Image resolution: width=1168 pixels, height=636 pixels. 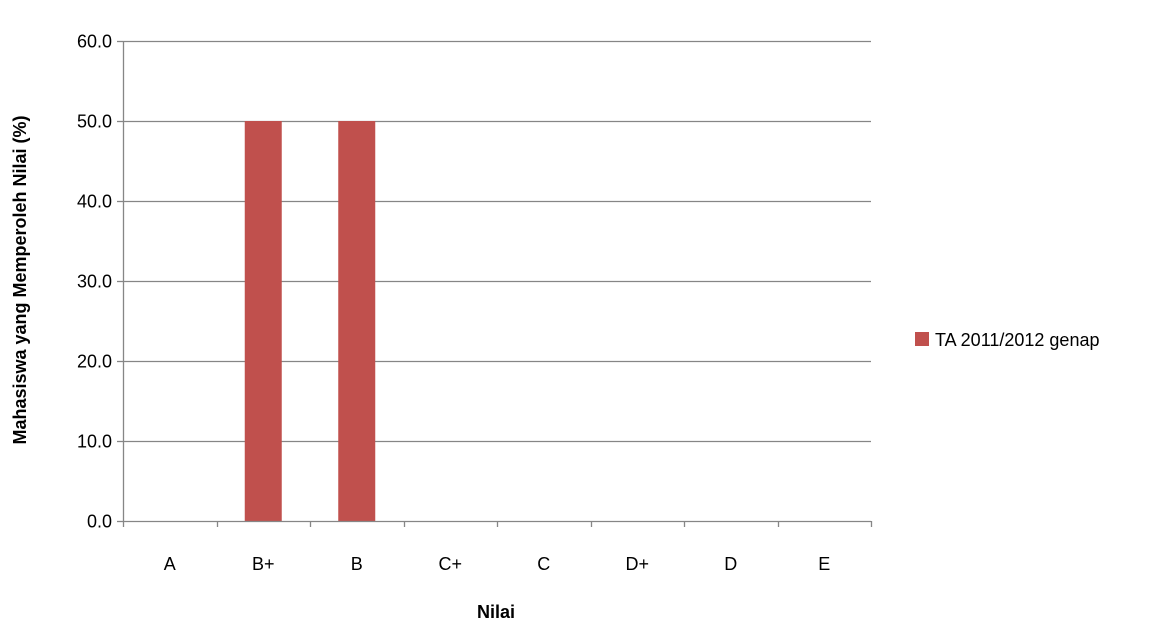 I want to click on y-tick-label: 30.0, so click(x=94, y=282).